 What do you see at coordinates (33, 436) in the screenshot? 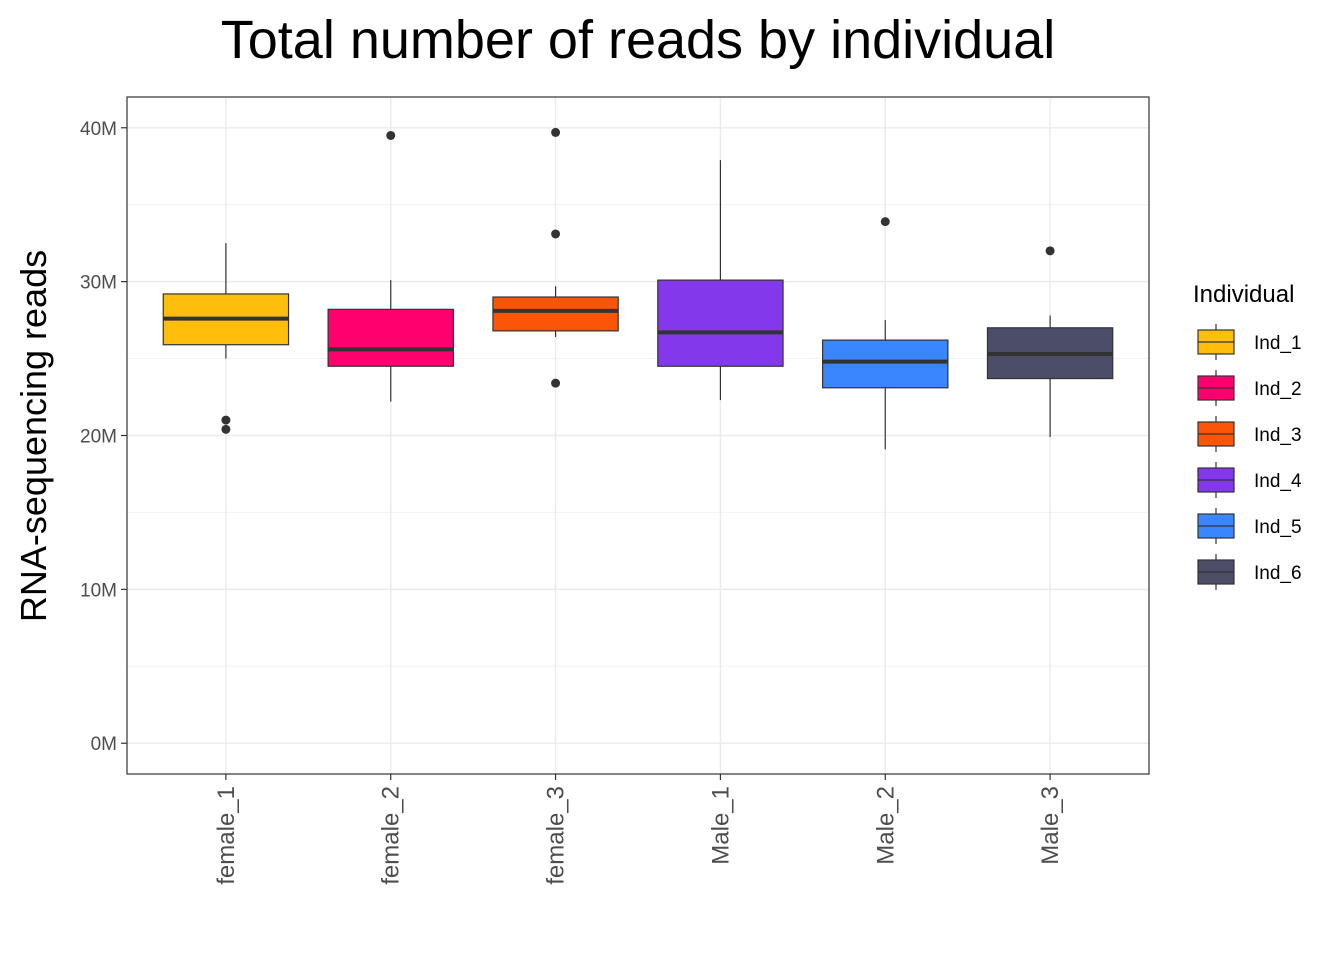
I see `y-axis-title: RNA-sequencing reads` at bounding box center [33, 436].